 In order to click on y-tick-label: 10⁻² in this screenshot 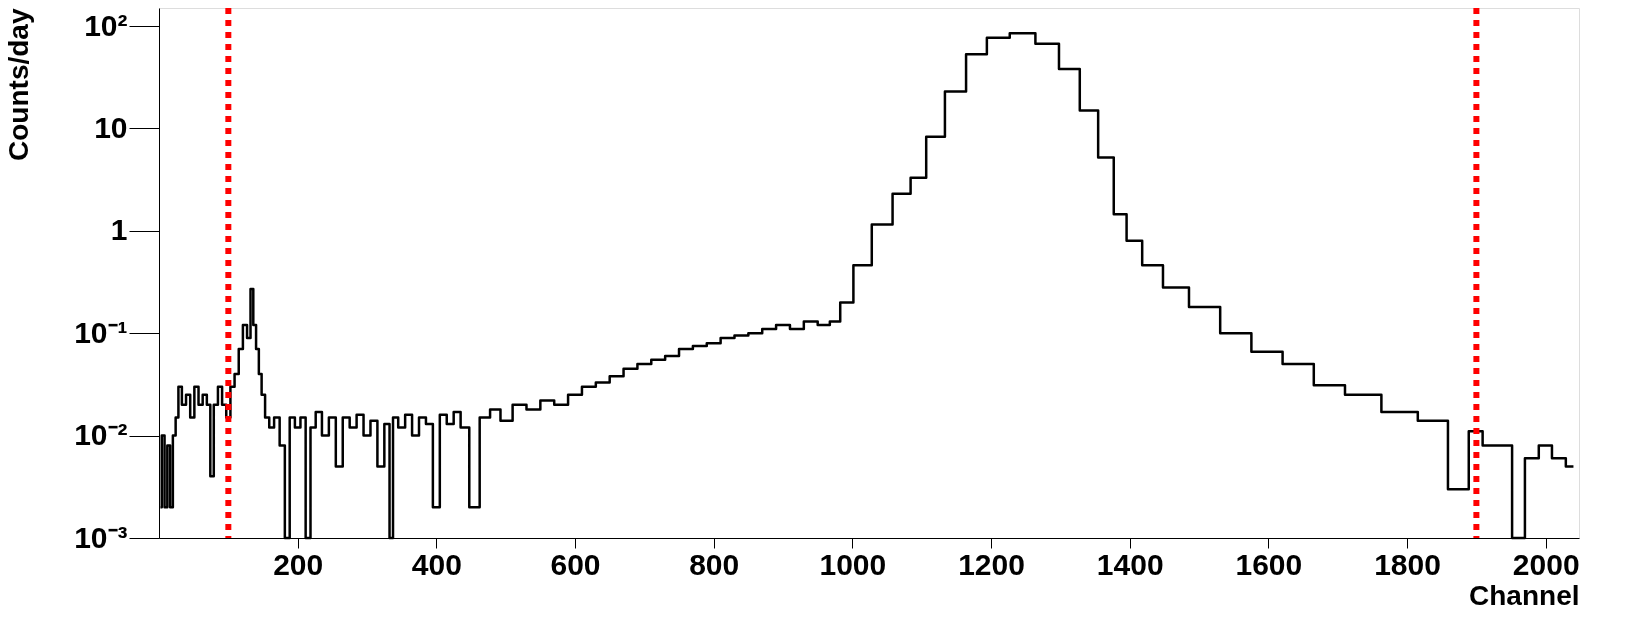, I will do `click(101, 435)`.